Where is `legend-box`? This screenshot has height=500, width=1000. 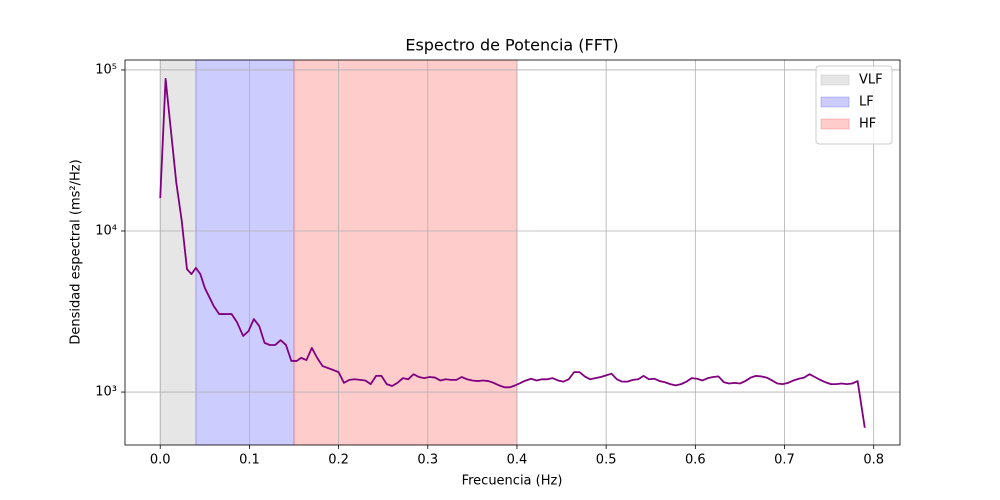 legend-box is located at coordinates (854, 105).